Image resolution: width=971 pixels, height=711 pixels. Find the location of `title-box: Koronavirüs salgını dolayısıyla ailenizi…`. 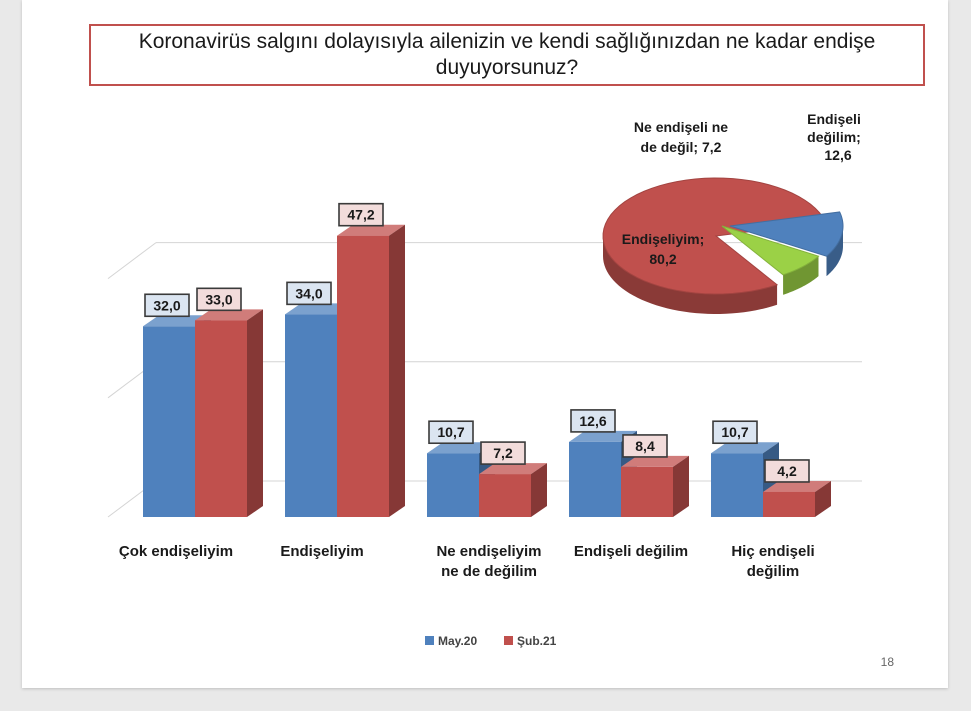

title-box: Koronavirüs salgını dolayısıyla ailenizi… is located at coordinates (507, 55).